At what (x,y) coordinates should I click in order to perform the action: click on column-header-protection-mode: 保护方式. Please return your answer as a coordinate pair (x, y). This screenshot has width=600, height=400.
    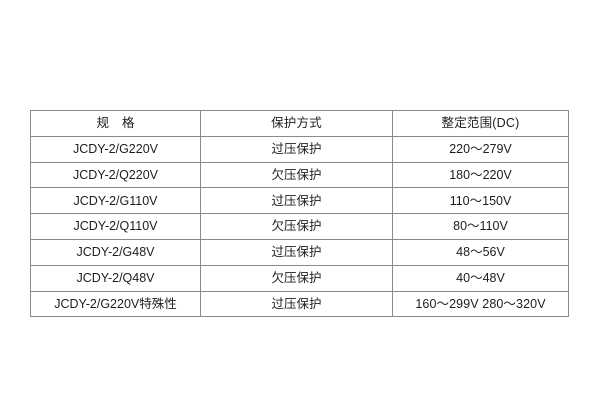
    Looking at the image, I should click on (296, 123).